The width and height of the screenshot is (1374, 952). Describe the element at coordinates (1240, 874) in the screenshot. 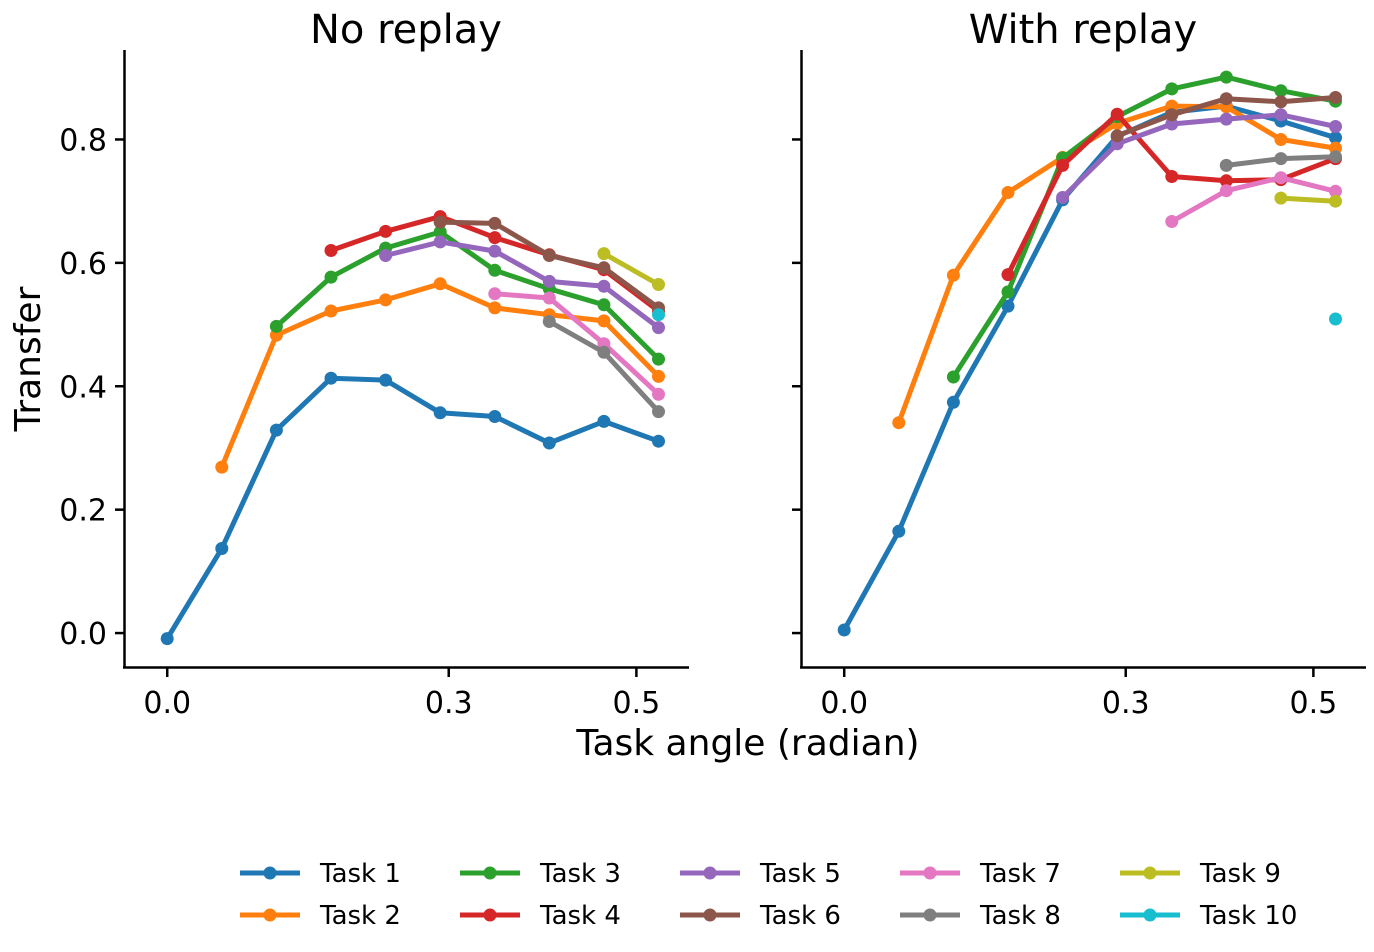

I see `legend-label: Task 9` at that location.